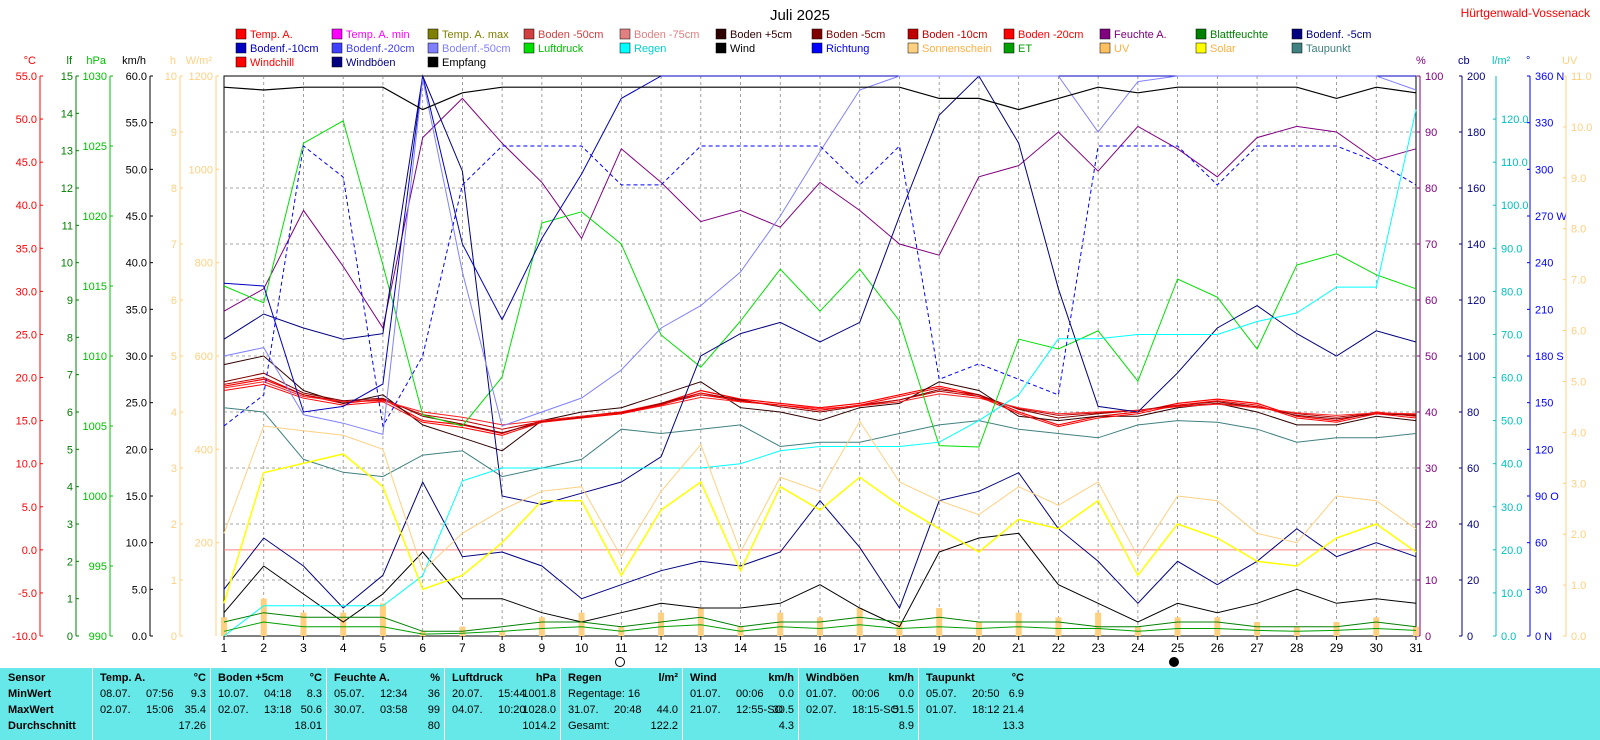 The image size is (1600, 740). Describe the element at coordinates (204, 357) in the screenshot. I see `left-axis-tick-label: 600` at that location.